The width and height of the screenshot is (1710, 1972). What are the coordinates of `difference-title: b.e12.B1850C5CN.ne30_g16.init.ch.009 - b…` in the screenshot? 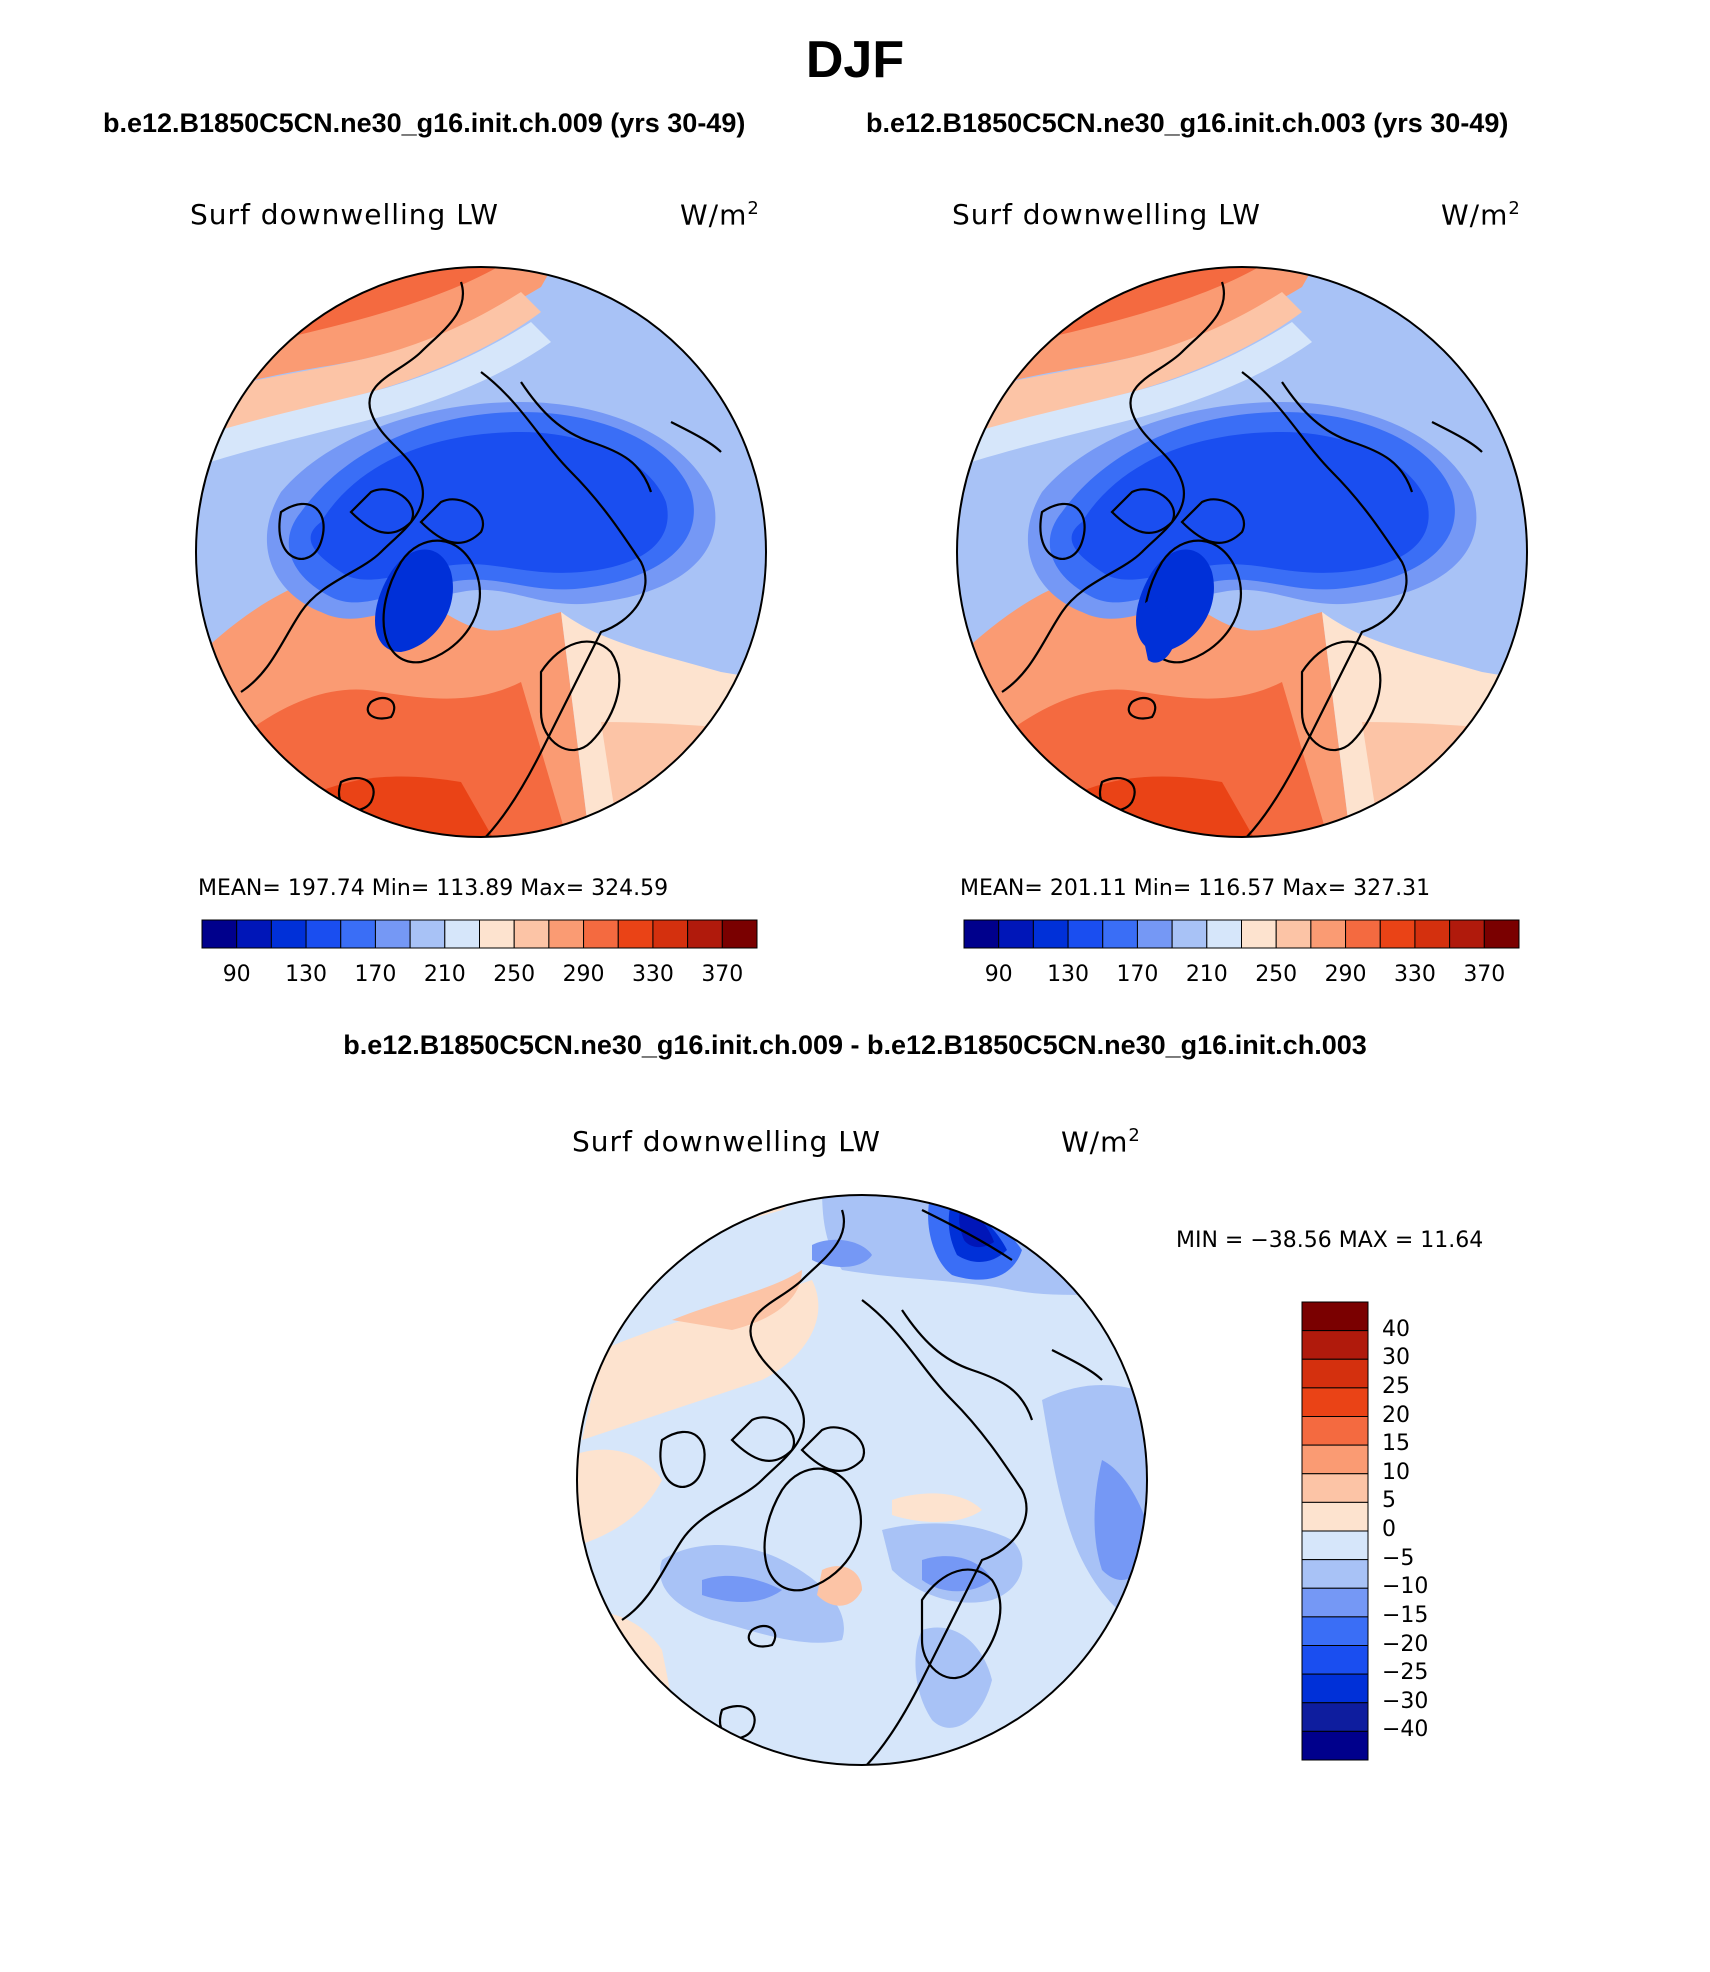 It's located at (855, 1045).